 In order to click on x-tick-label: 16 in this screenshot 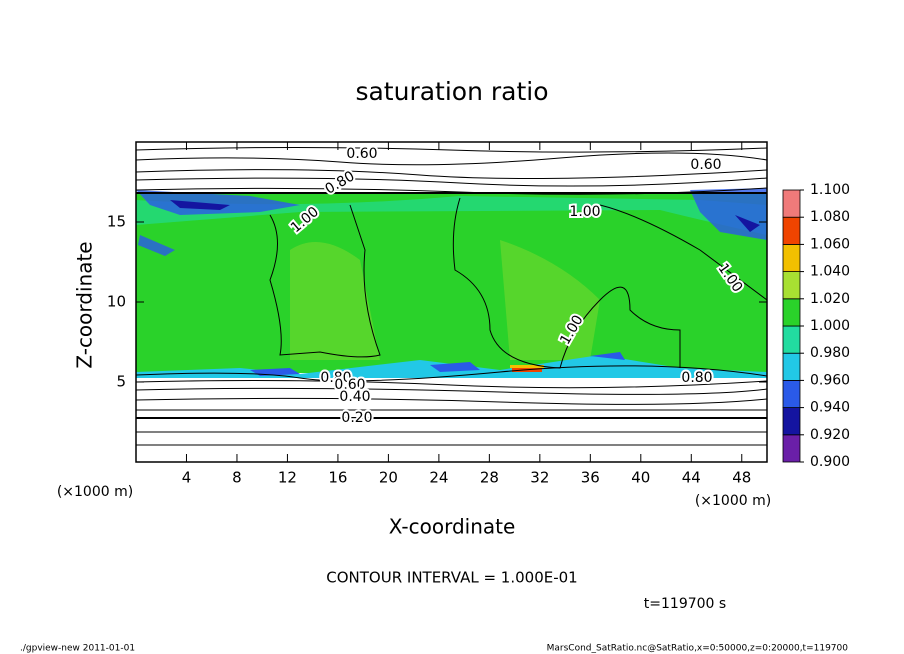, I will do `click(337, 478)`.